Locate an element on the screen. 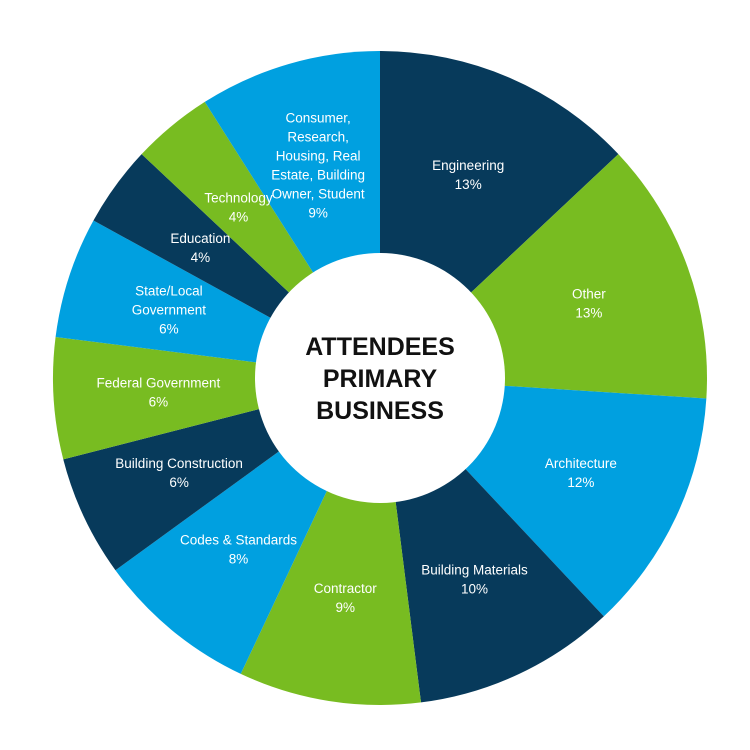 This screenshot has height=750, width=750. slice-label-codes-standards: Codes & Standards 8% is located at coordinates (238, 550).